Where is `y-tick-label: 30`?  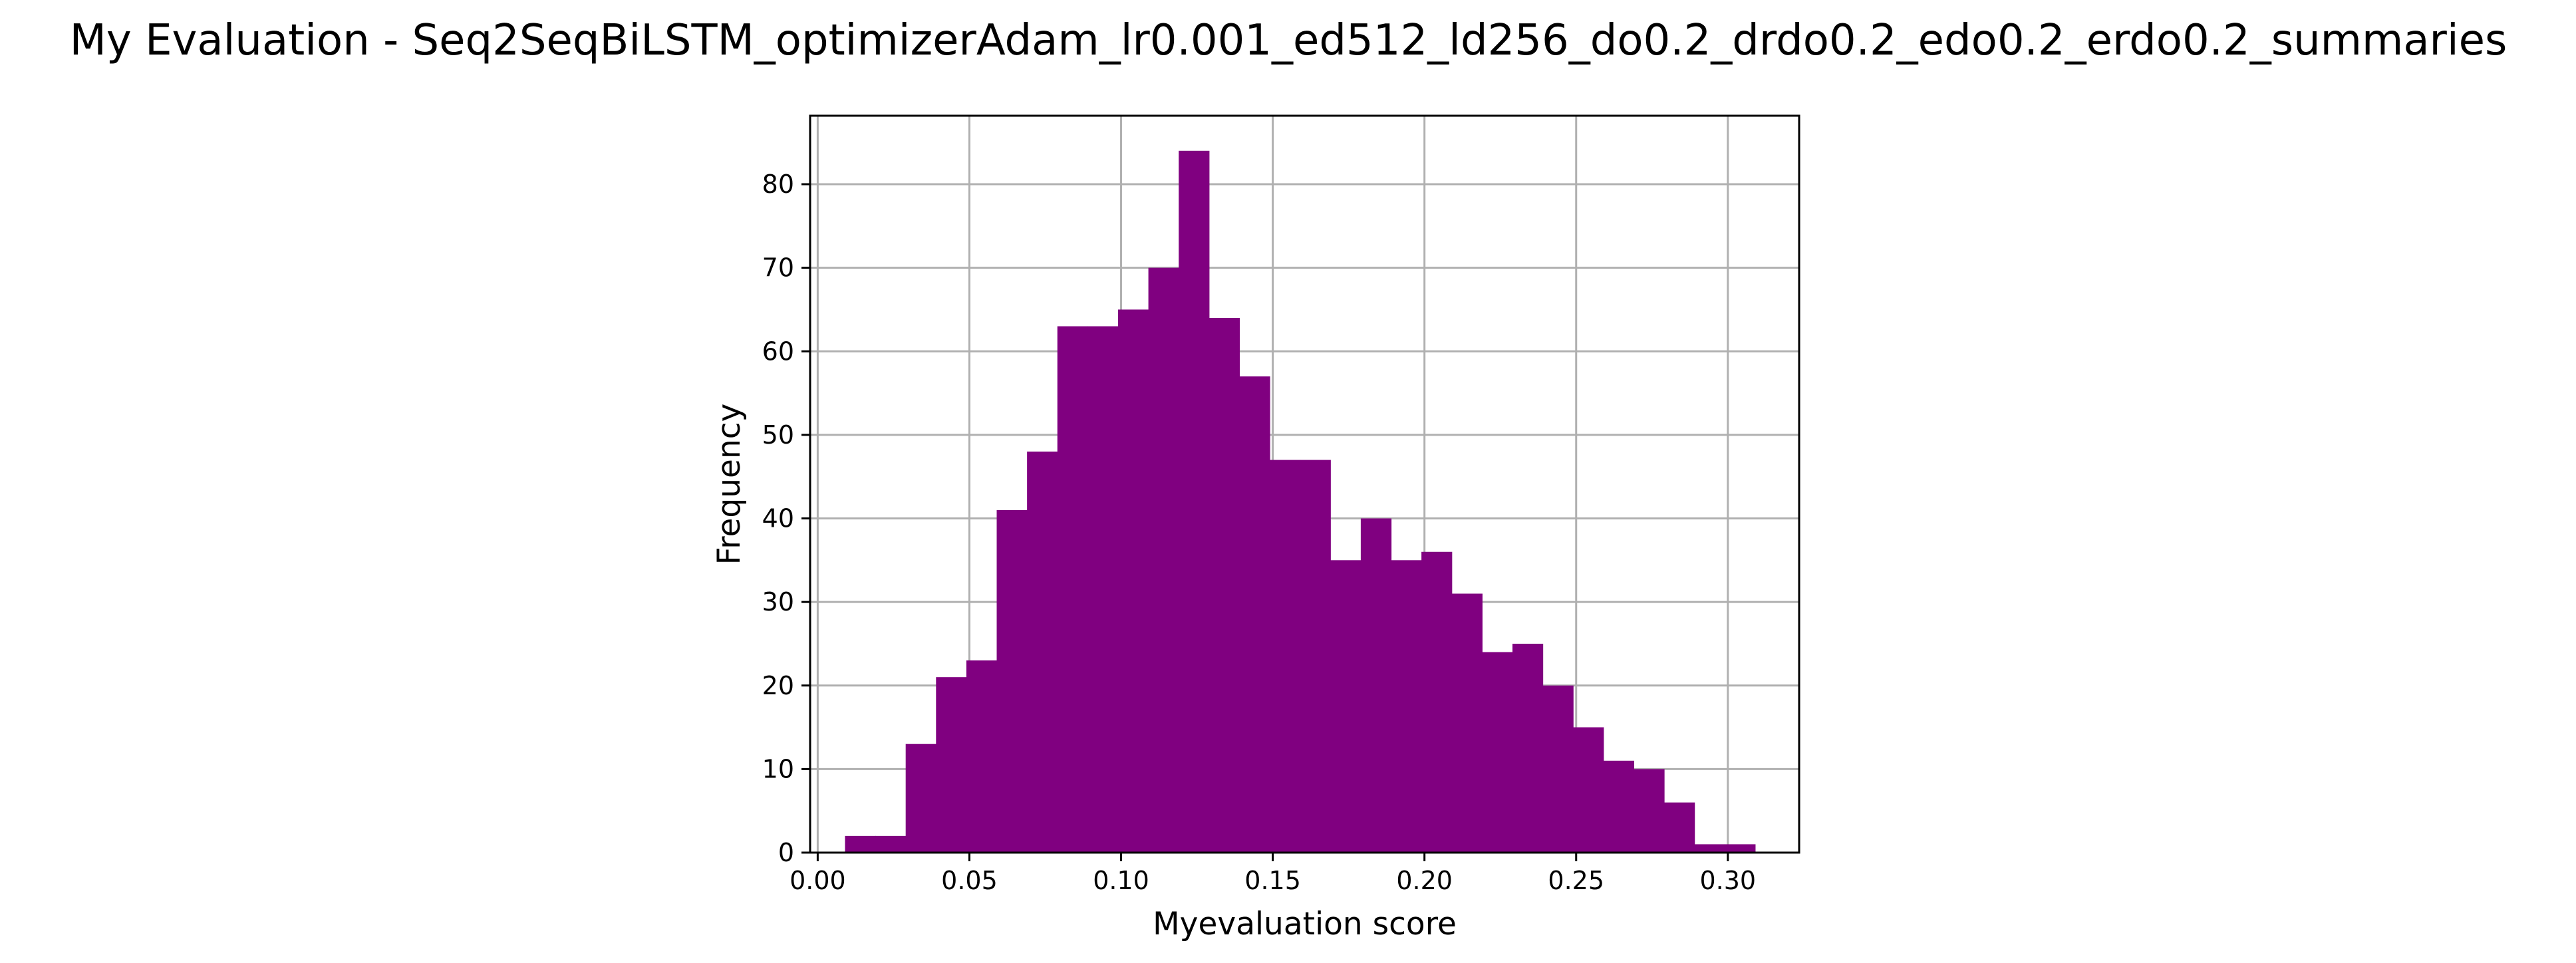 y-tick-label: 30 is located at coordinates (778, 602).